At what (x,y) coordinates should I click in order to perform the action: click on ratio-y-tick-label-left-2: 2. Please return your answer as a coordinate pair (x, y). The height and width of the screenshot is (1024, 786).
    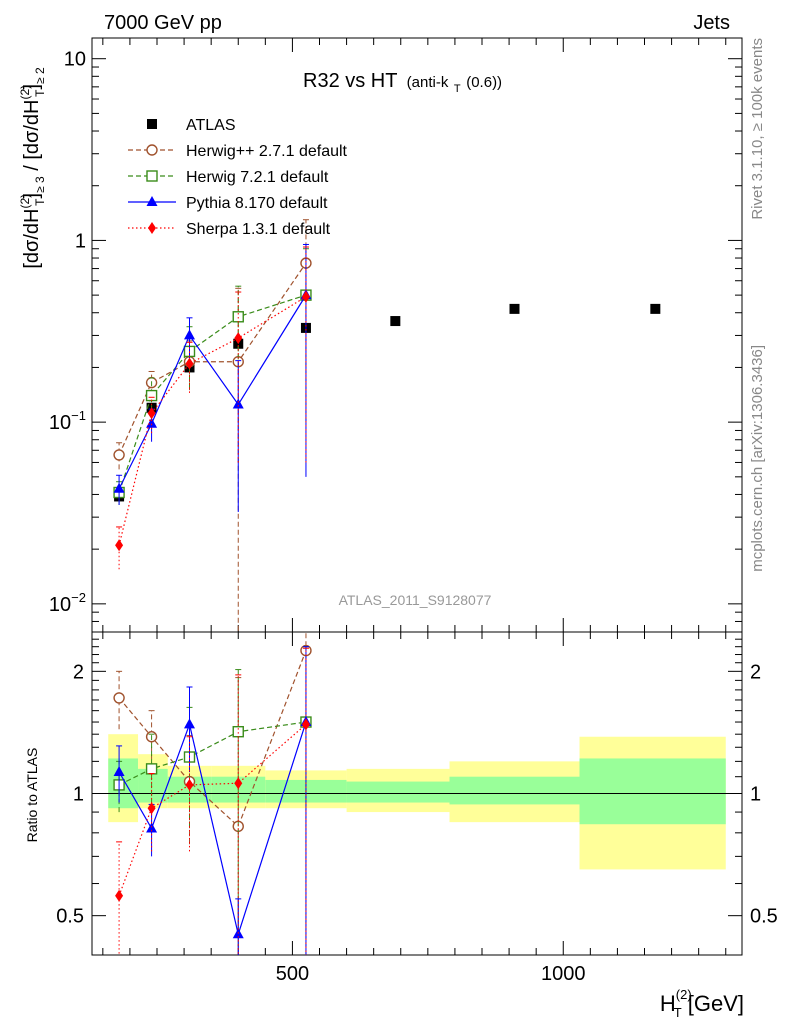
    Looking at the image, I should click on (78, 672).